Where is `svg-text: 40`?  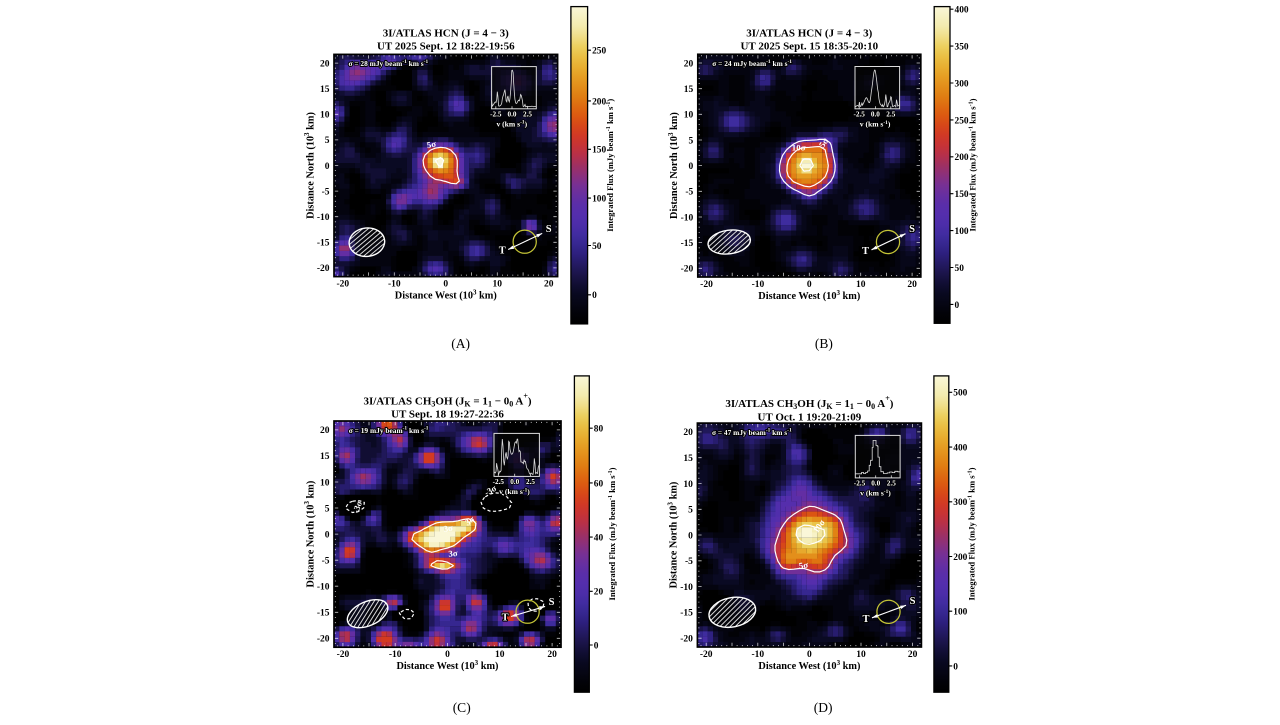
svg-text: 40 is located at coordinates (599, 539).